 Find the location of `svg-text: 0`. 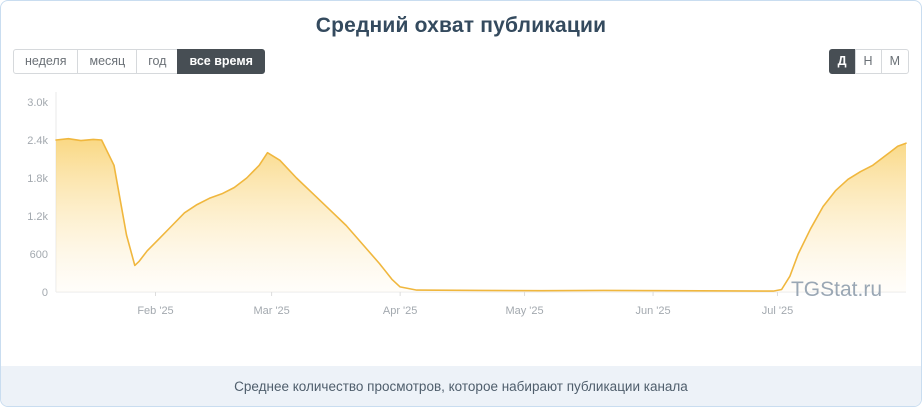

svg-text: 0 is located at coordinates (45, 293).